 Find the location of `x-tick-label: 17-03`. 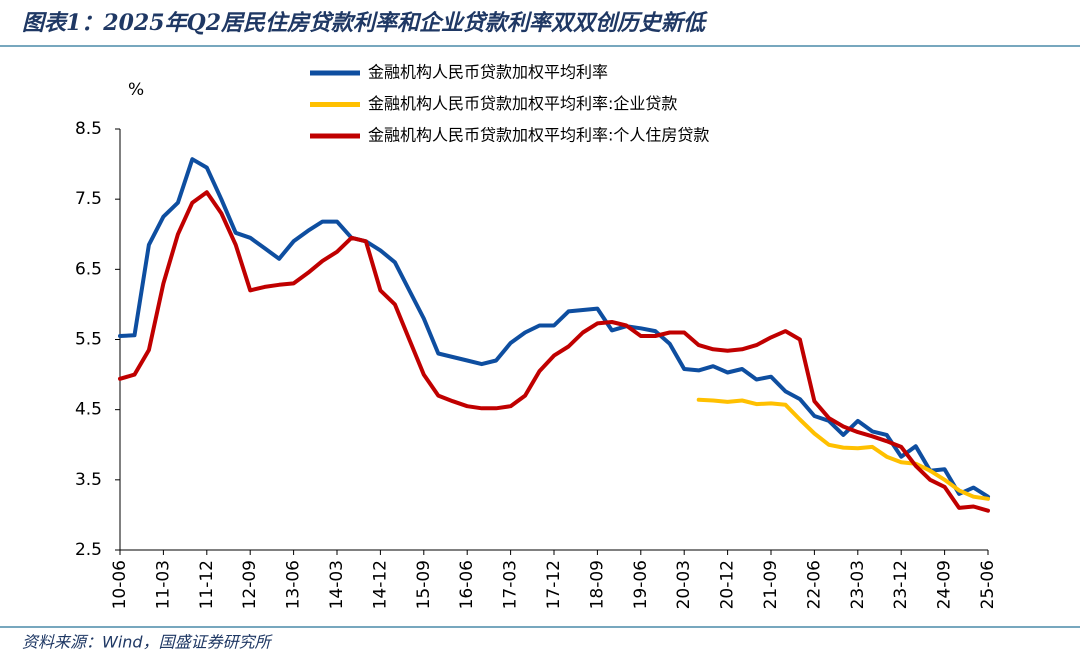

x-tick-label: 17-03 is located at coordinates (511, 584).